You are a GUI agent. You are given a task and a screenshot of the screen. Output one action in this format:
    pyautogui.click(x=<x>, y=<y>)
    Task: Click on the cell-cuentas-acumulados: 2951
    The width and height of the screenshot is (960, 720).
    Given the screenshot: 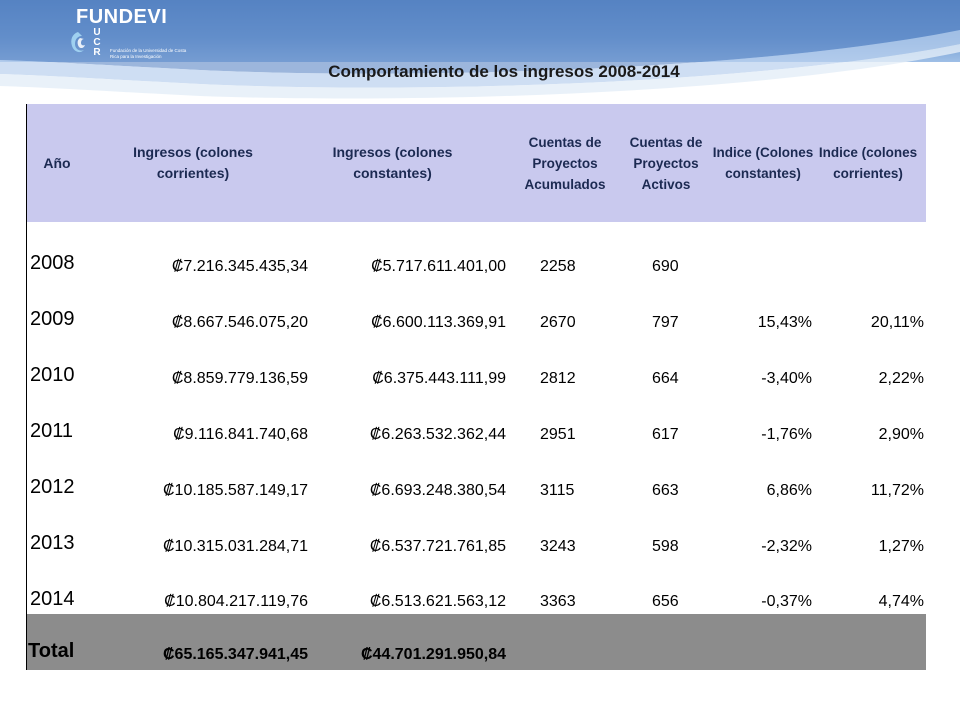 What is the action you would take?
    pyautogui.click(x=558, y=434)
    